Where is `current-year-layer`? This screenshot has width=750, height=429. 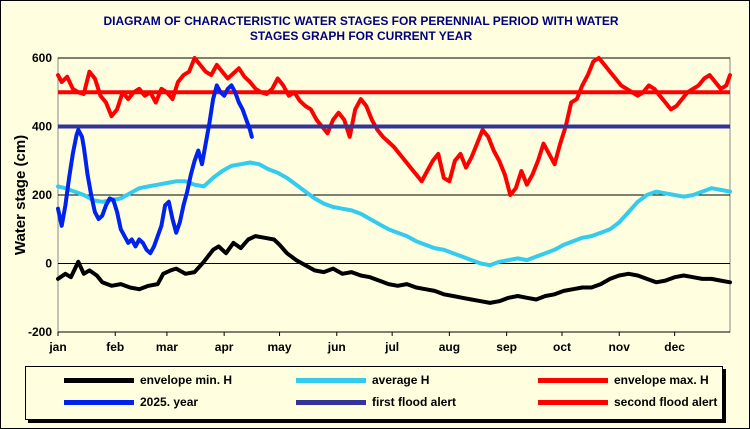
current-year-layer is located at coordinates (155, 169).